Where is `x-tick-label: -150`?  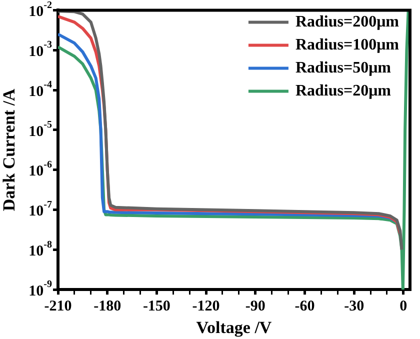 x-tick-label: -150 is located at coordinates (156, 306).